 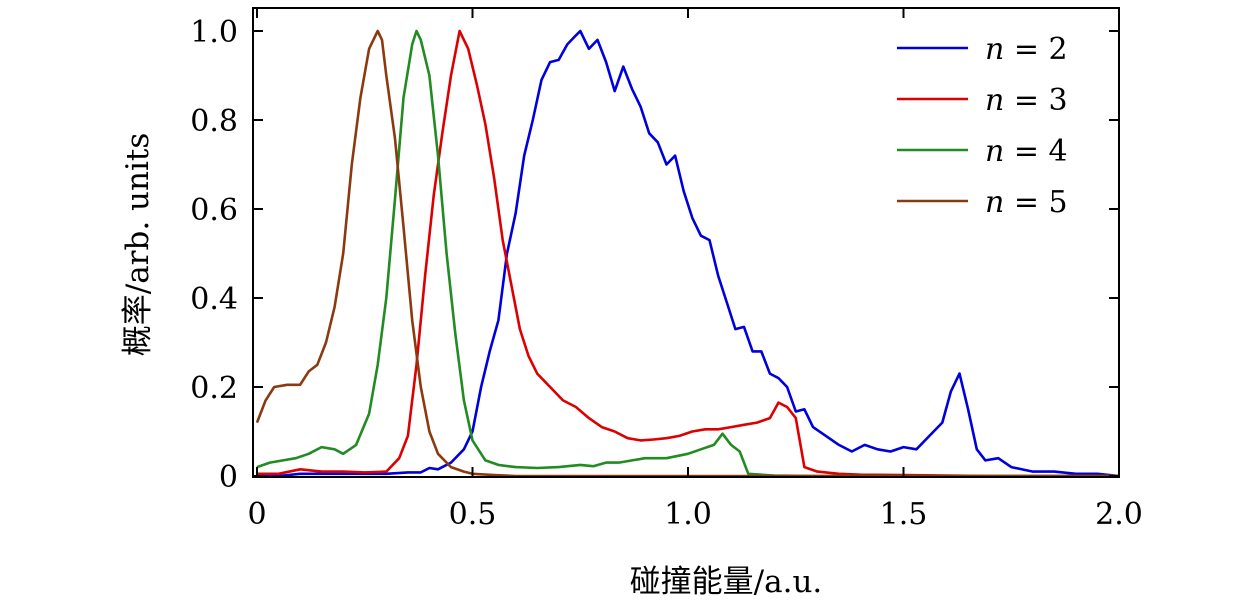 I want to click on x-tick-label: 0.5, so click(x=473, y=514).